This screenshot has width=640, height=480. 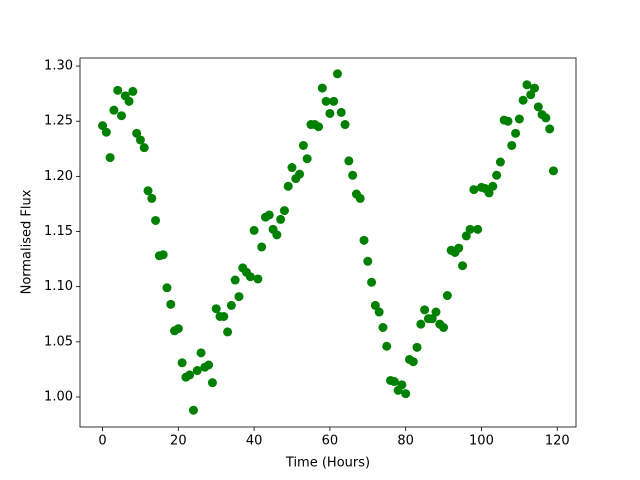 What do you see at coordinates (327, 463) in the screenshot?
I see `x-axis-label: Time (Hours)` at bounding box center [327, 463].